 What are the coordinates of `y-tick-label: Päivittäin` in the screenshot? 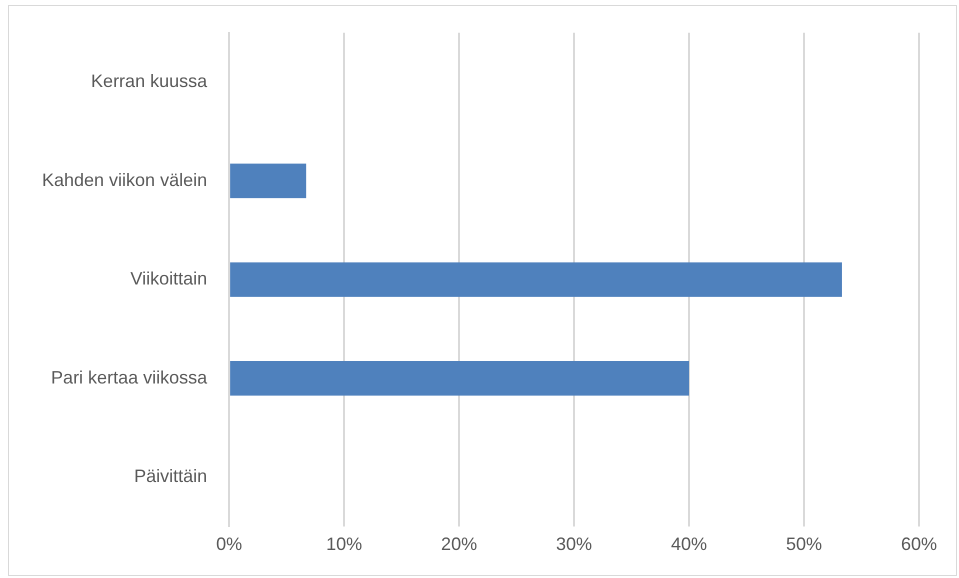 It's located at (171, 476).